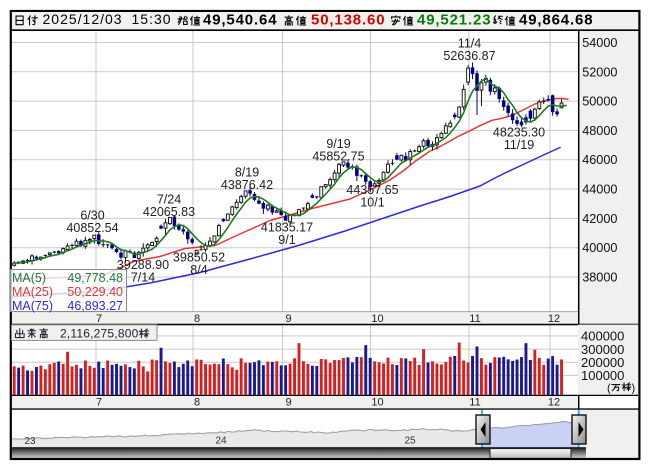 Image resolution: width=653 pixels, height=475 pixels. I want to click on svg-text: 50,138.60, so click(348, 19).